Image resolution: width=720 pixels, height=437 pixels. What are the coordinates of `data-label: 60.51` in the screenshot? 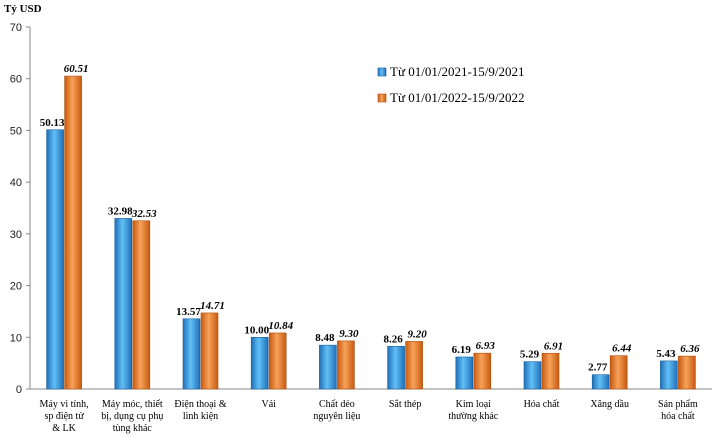 It's located at (76, 69).